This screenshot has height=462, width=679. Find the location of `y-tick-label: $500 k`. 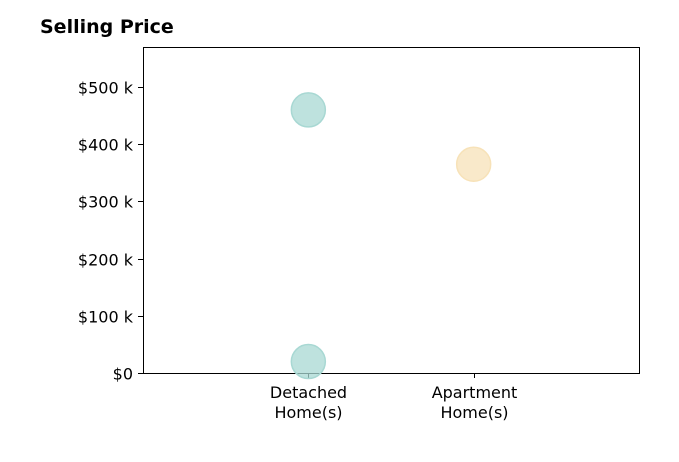

y-tick-label: $500 k is located at coordinates (106, 88).